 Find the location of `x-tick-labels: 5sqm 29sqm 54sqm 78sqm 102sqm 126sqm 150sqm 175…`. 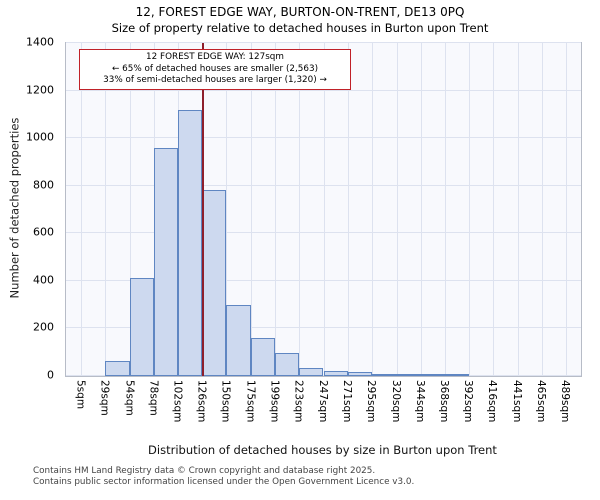

x-tick-labels: 5sqm 29sqm 54sqm 78sqm 102sqm 126sqm 150sqm 175… is located at coordinates (322, 410).